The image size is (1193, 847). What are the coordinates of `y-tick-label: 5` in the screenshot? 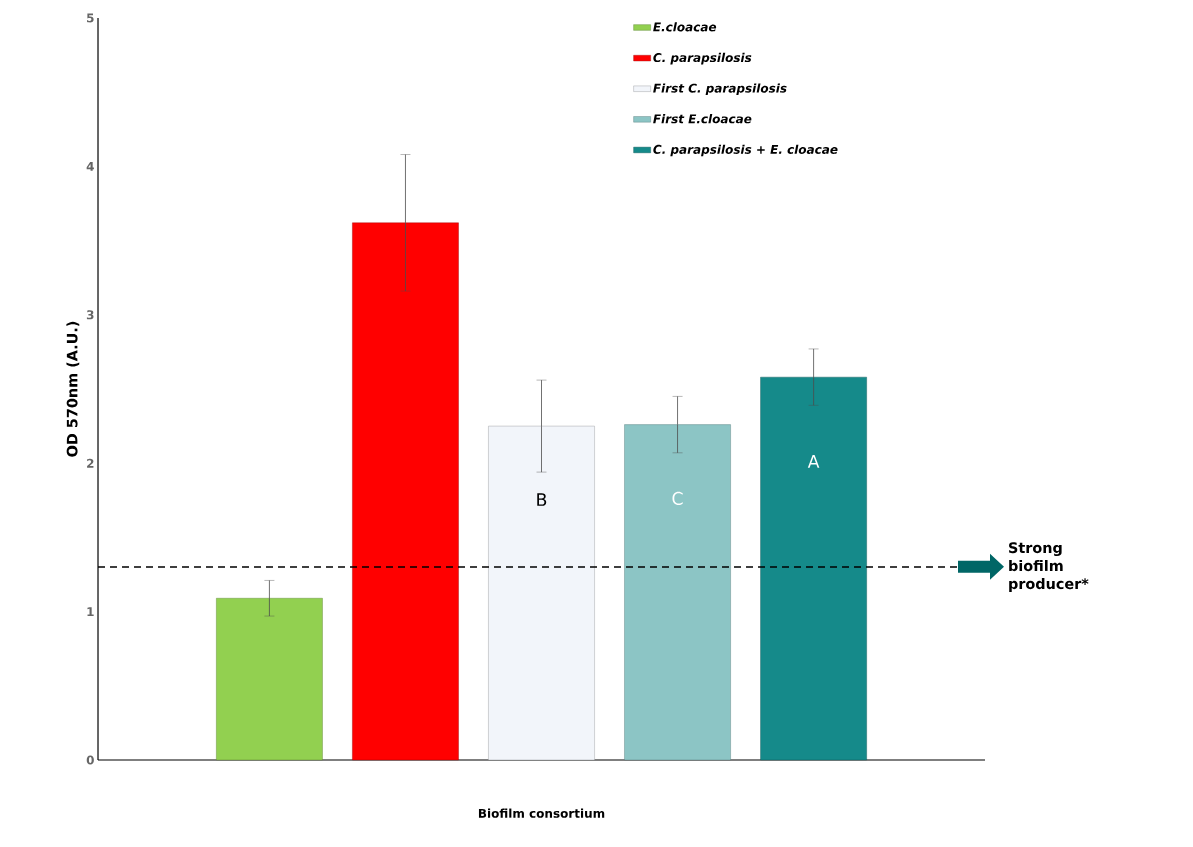 It's located at (90, 18).